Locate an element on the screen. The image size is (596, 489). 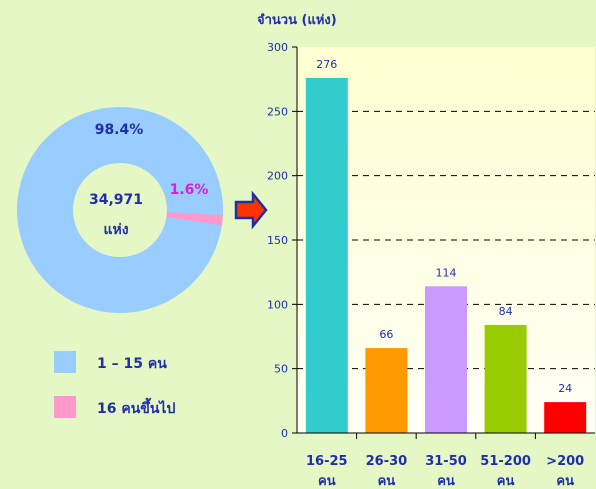
y-axis-label: จำนวน (แห่ง) is located at coordinates (297, 20).